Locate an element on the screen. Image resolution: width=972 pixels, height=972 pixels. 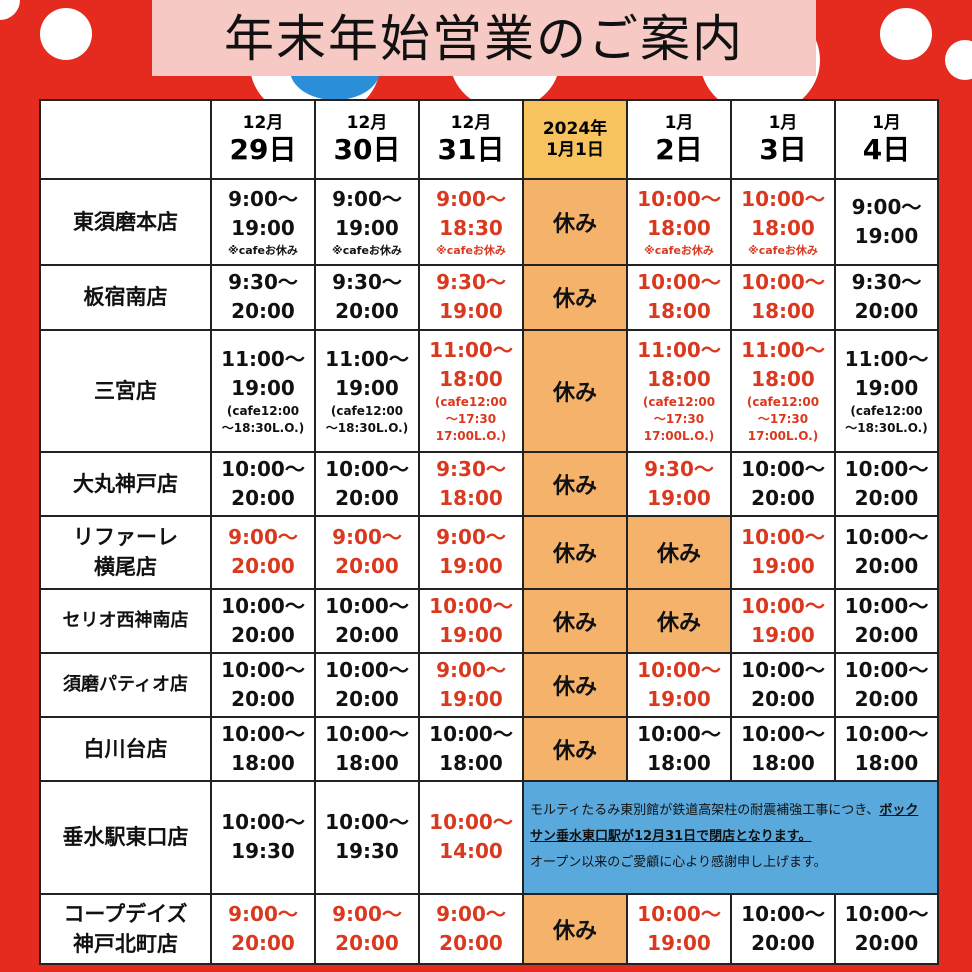
store-name-cell: セリオ西神南店 is located at coordinates (125, 620).